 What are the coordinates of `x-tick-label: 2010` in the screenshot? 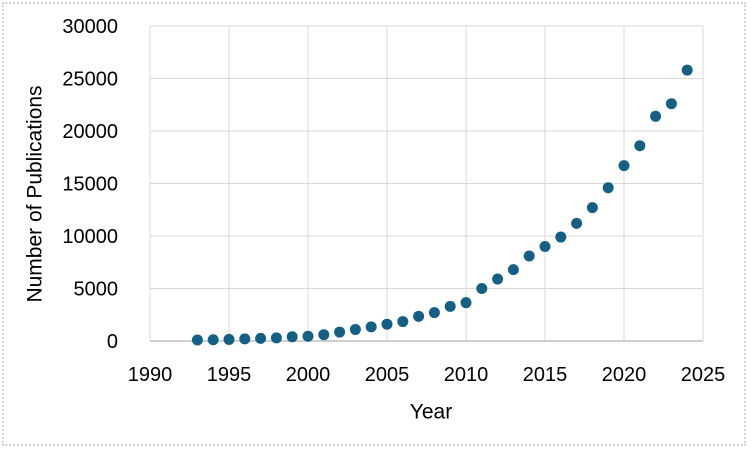 It's located at (466, 375).